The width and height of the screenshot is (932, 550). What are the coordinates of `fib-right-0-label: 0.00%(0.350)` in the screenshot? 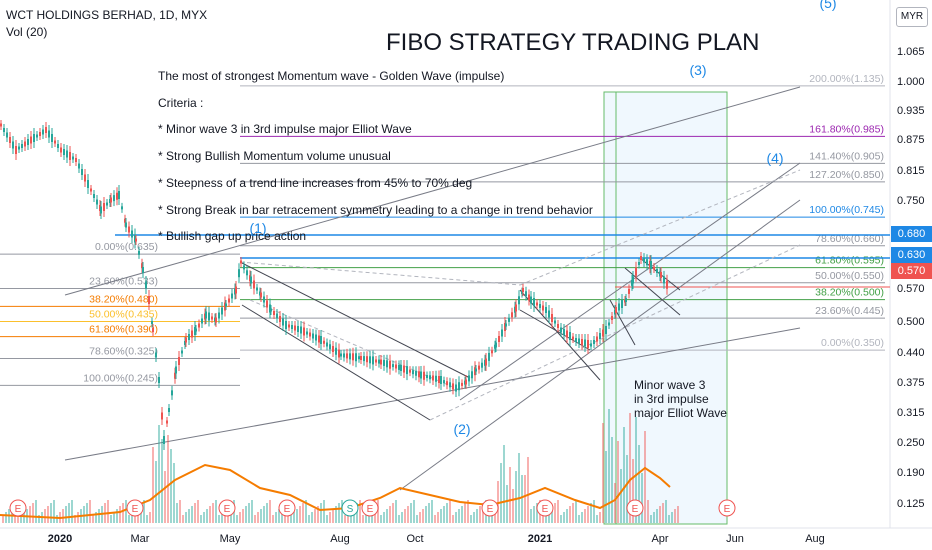 It's located at (852, 343).